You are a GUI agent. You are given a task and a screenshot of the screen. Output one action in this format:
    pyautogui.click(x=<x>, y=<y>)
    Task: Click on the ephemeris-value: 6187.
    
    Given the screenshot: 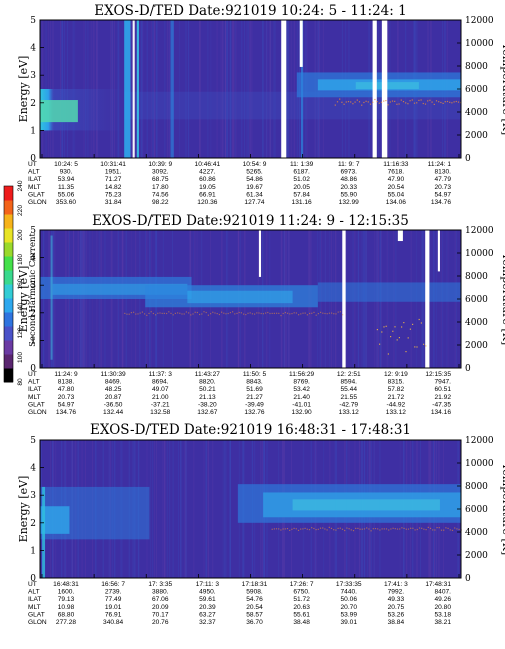 What is the action you would take?
    pyautogui.click(x=301, y=172)
    